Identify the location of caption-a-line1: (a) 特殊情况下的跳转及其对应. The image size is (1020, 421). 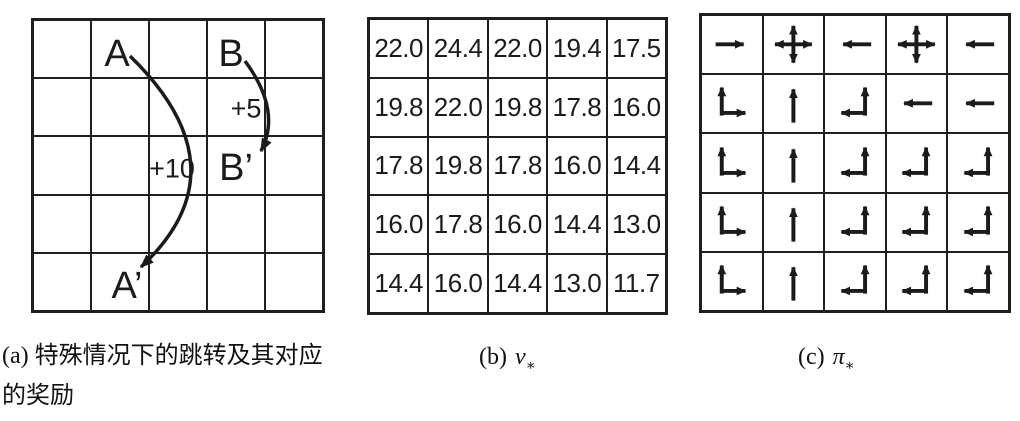
(162, 356).